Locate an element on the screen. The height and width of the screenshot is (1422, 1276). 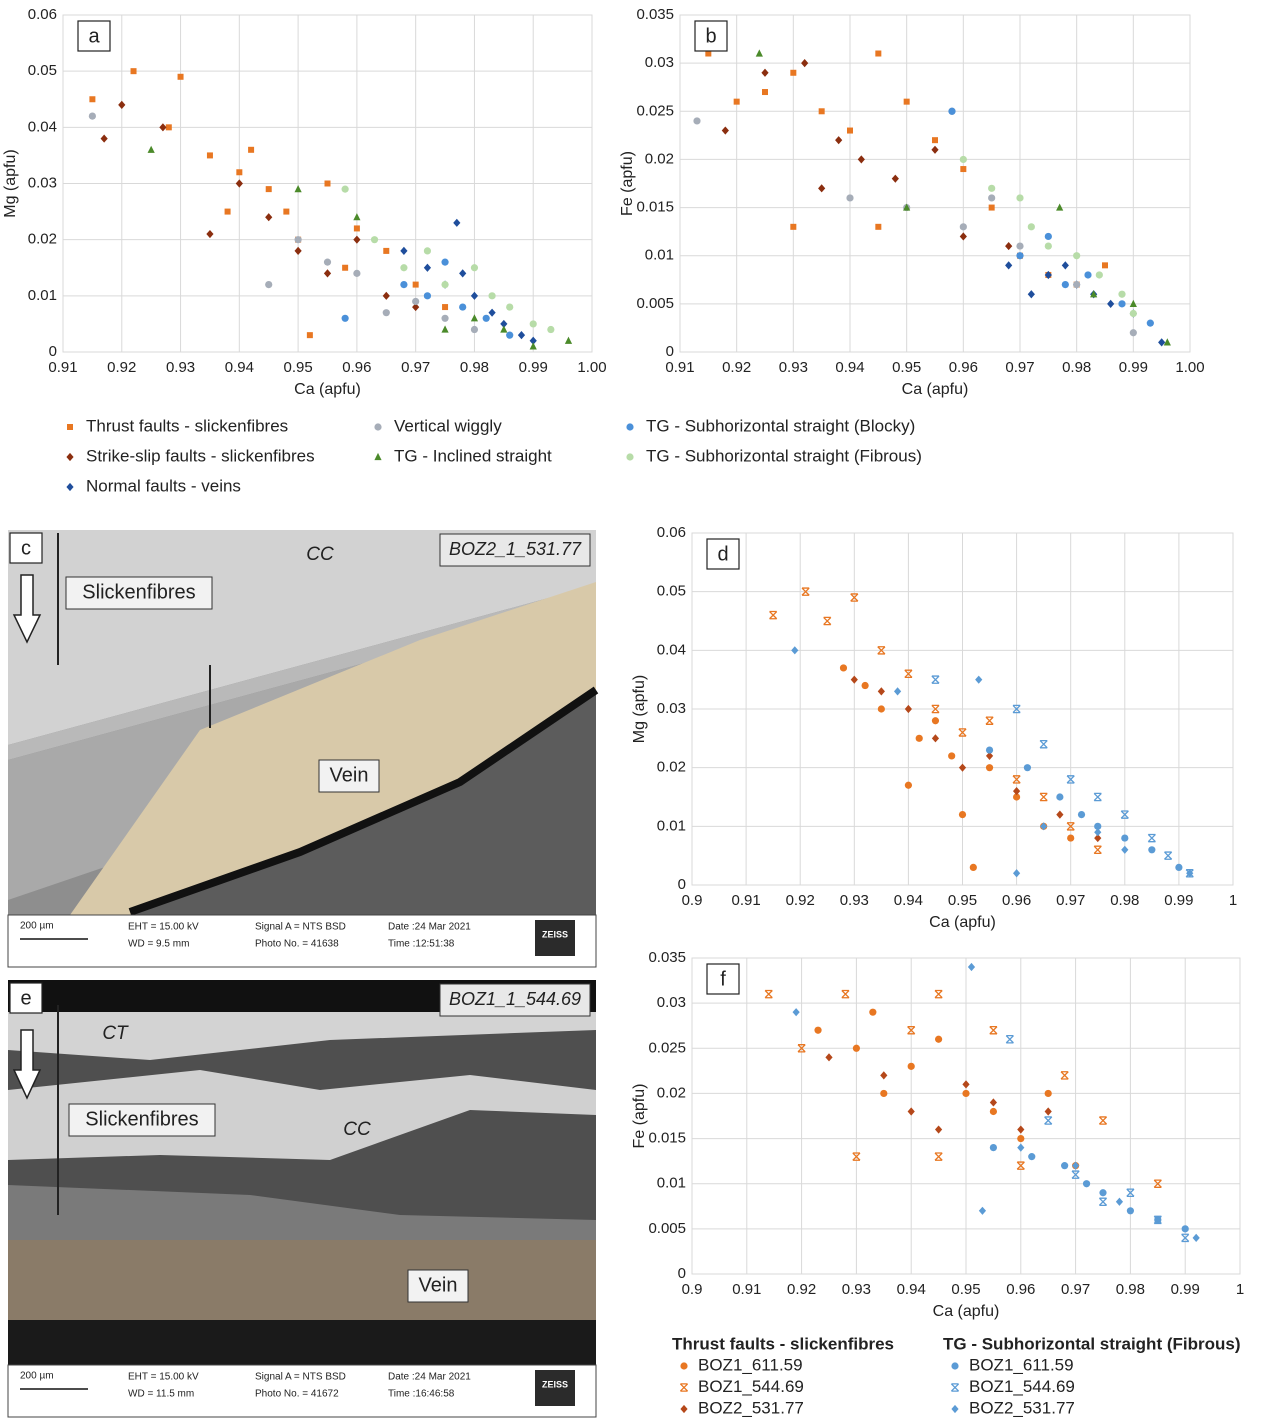
micrograph-c is located at coordinates (303, 749).